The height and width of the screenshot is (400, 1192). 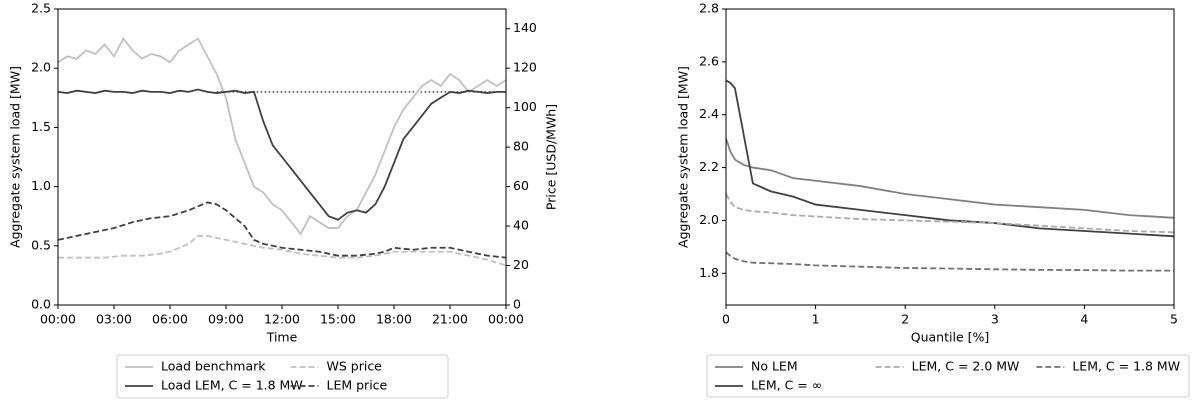 I want to click on x-tick-label: 09:00, so click(x=226, y=319).